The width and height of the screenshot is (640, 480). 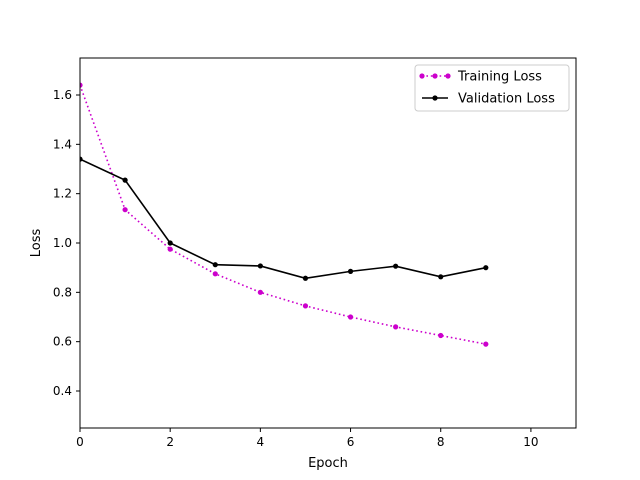 What do you see at coordinates (499, 77) in the screenshot?
I see `legend-label: Training Loss` at bounding box center [499, 77].